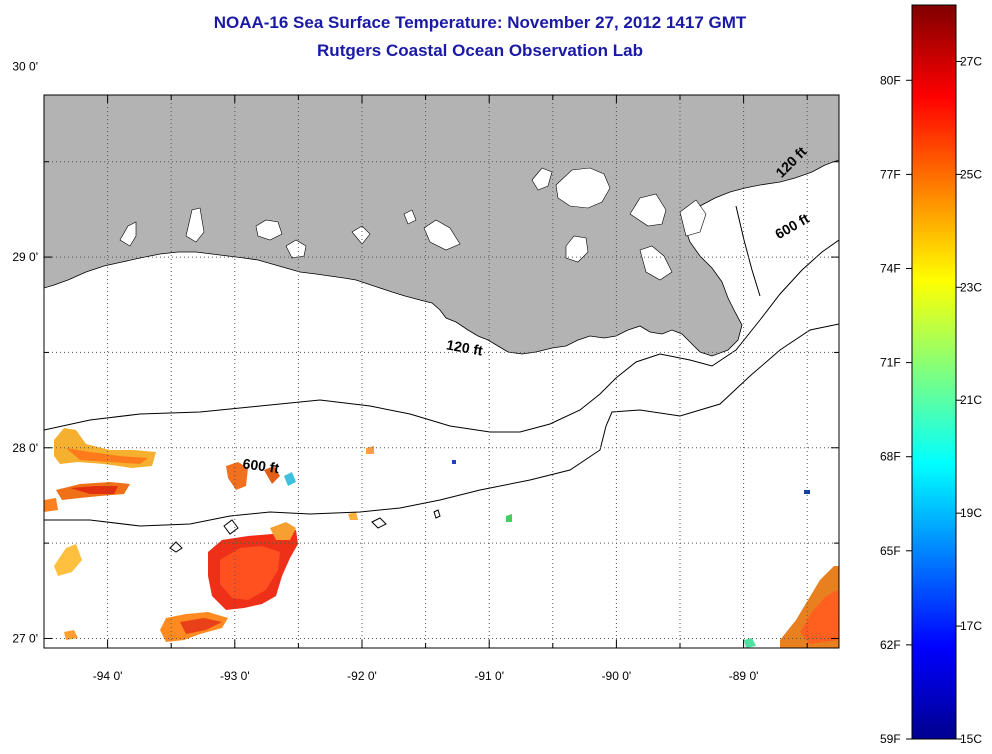 Image resolution: width=992 pixels, height=754 pixels. Describe the element at coordinates (480, 50) in the screenshot. I see `map-subtitle: Rutgers Coastal Ocean Observation Lab` at that location.